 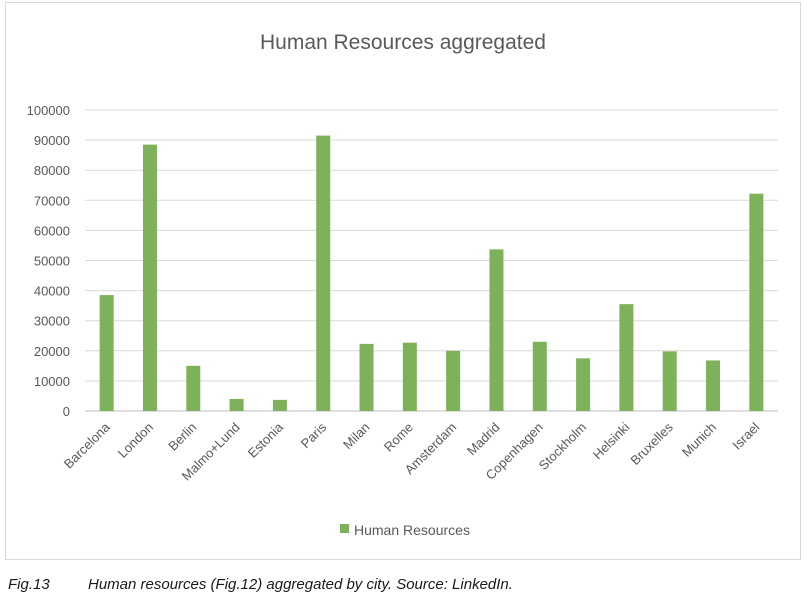 I want to click on x-tick-label: Milan, so click(x=356, y=436).